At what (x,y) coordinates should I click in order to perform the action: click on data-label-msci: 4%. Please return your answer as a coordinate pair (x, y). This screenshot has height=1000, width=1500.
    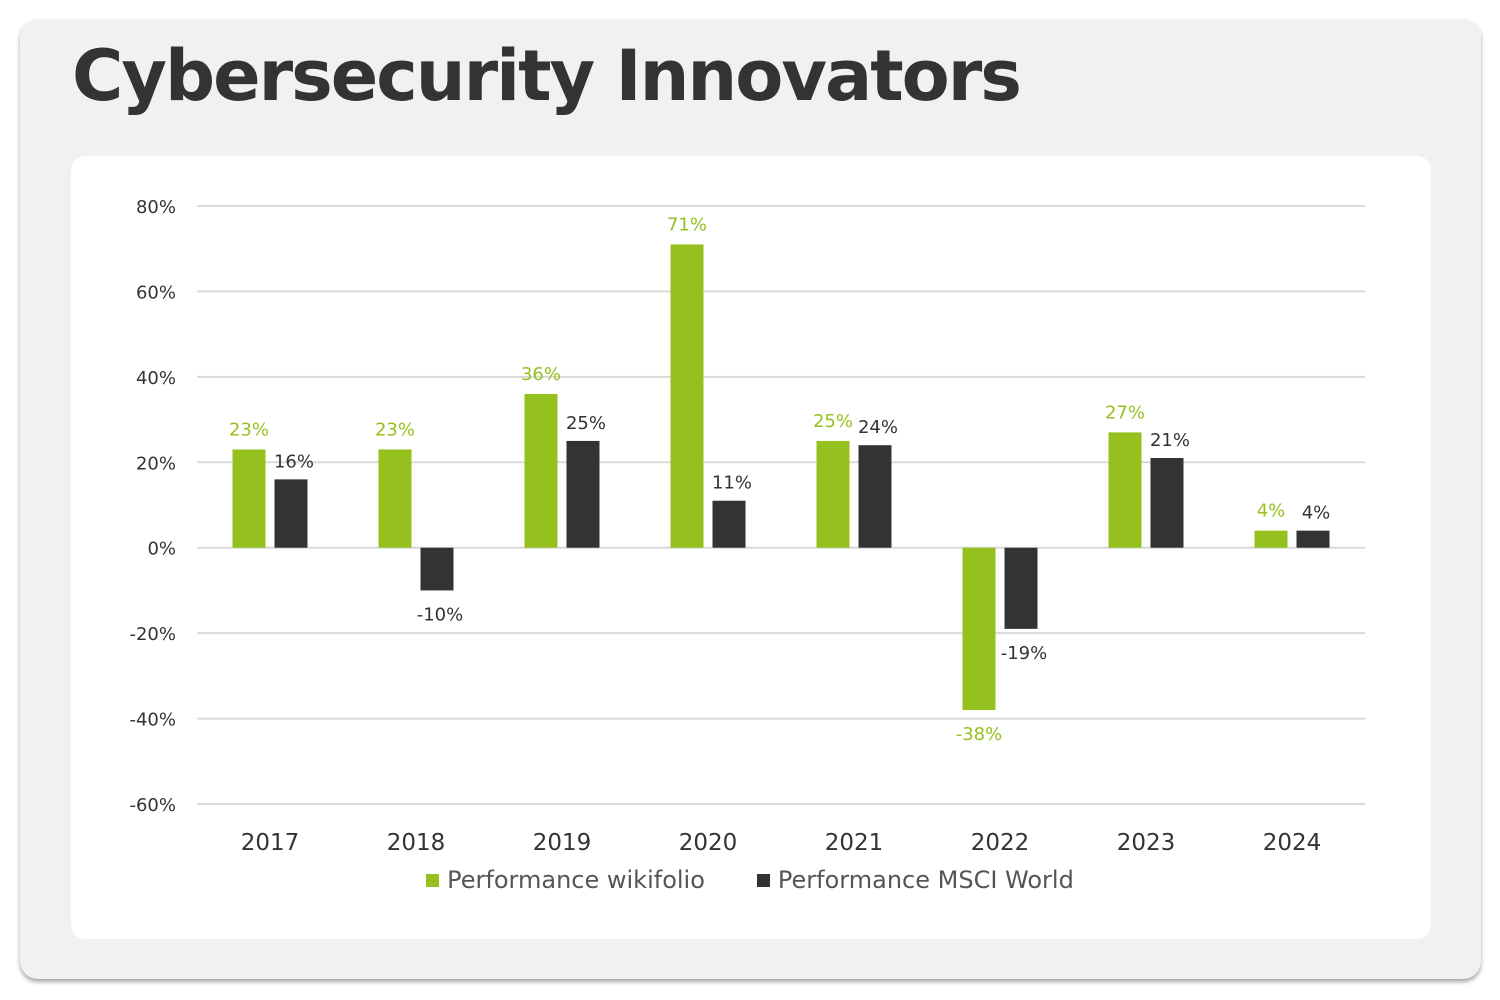
    Looking at the image, I should click on (1316, 513).